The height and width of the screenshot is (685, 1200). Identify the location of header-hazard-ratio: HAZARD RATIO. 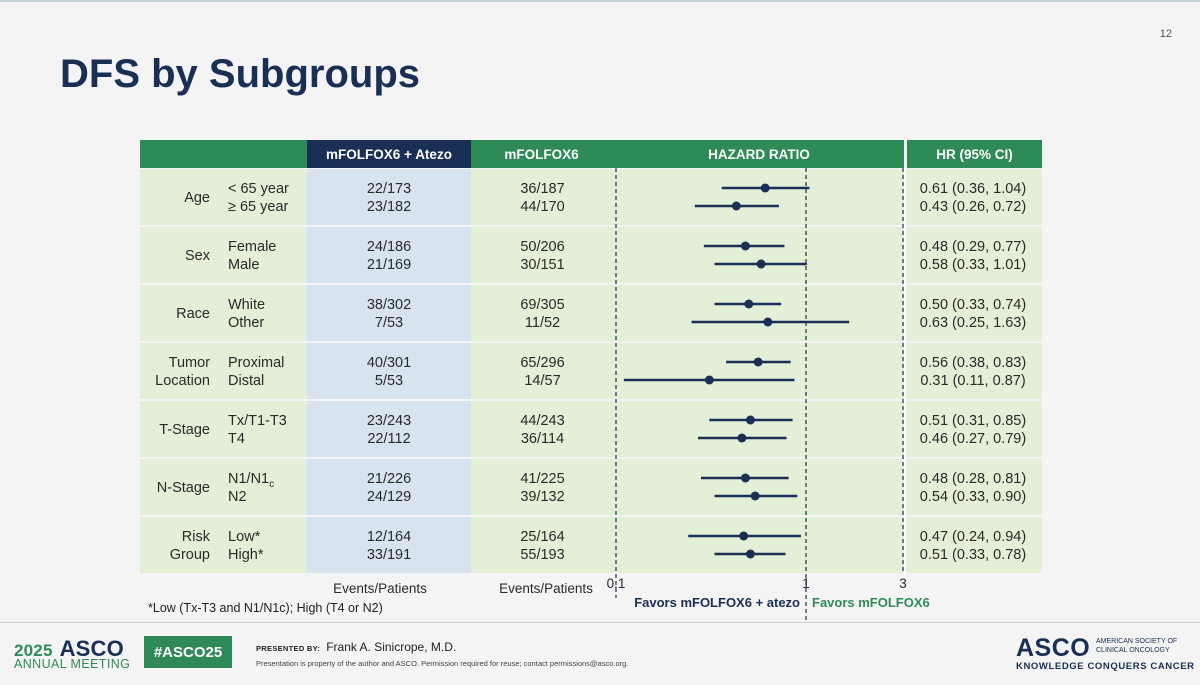
(759, 154).